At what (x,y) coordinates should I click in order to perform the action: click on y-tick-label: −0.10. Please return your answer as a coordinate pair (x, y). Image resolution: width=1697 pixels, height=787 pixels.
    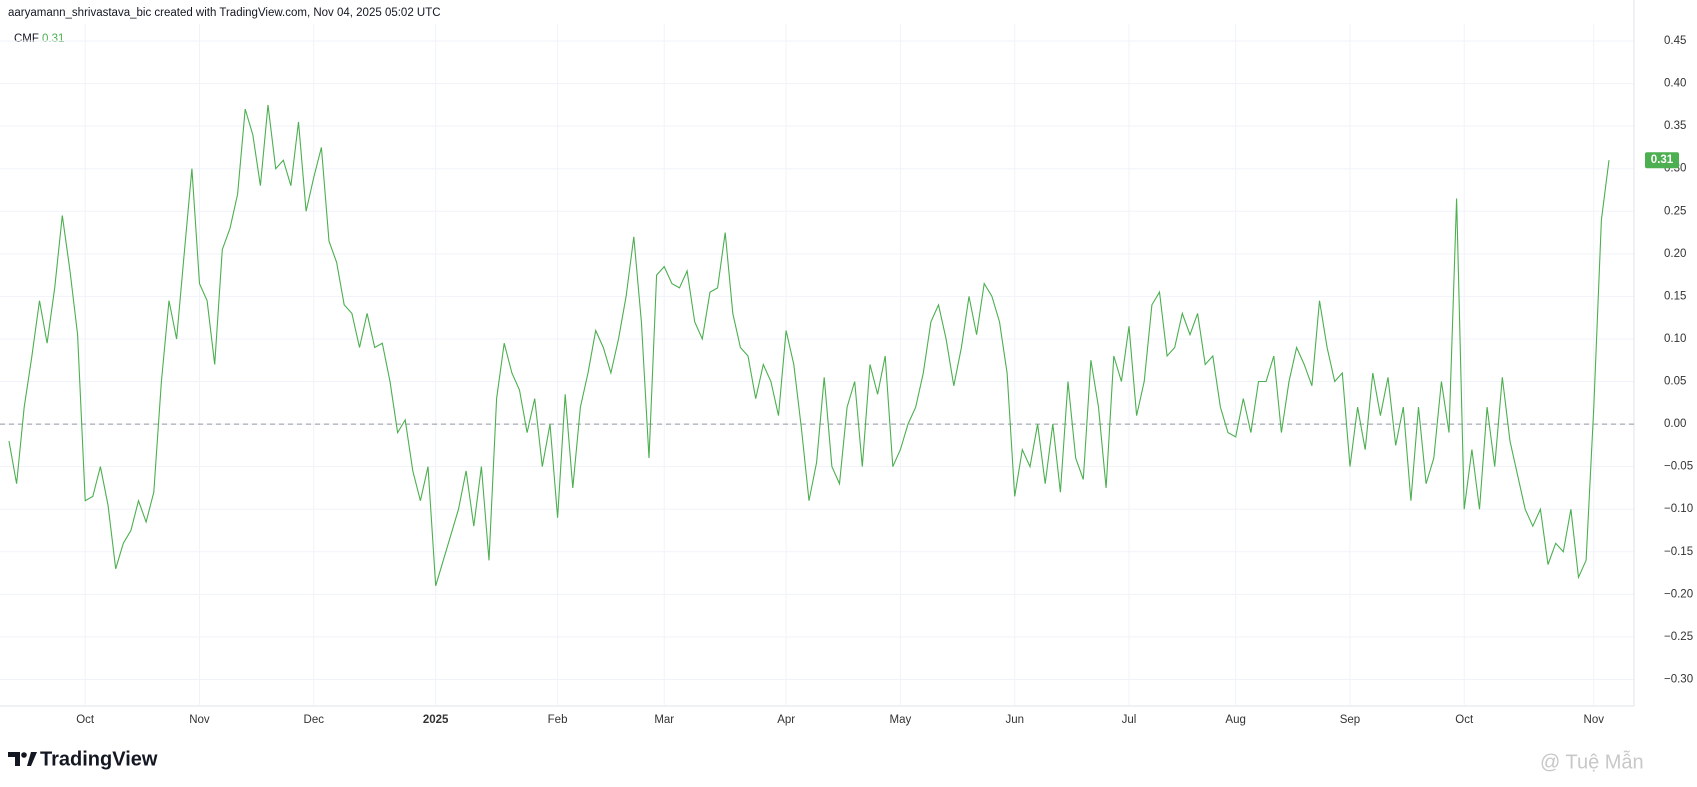
    Looking at the image, I should click on (1678, 509).